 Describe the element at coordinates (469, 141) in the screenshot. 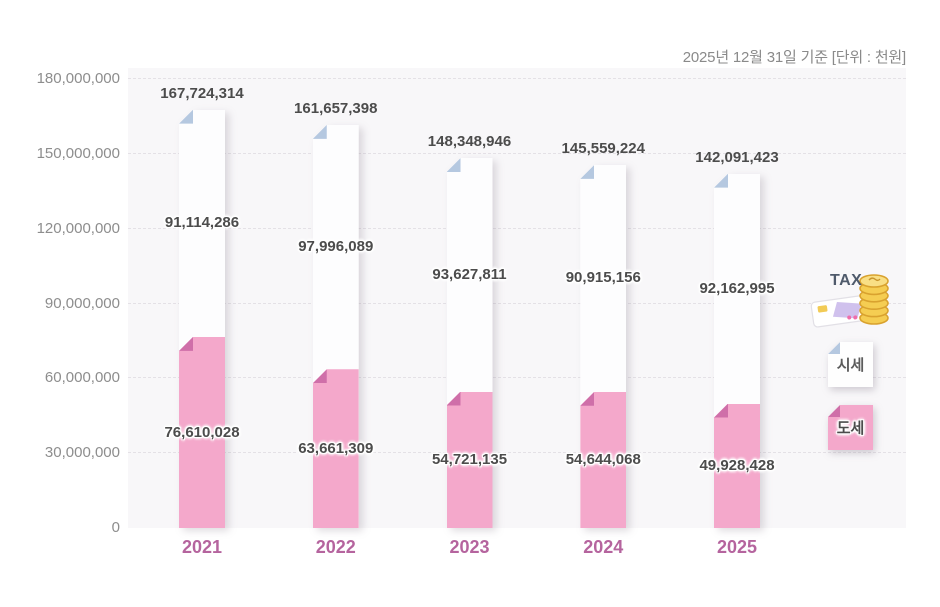

I see `total-value-label: 148,348,946` at that location.